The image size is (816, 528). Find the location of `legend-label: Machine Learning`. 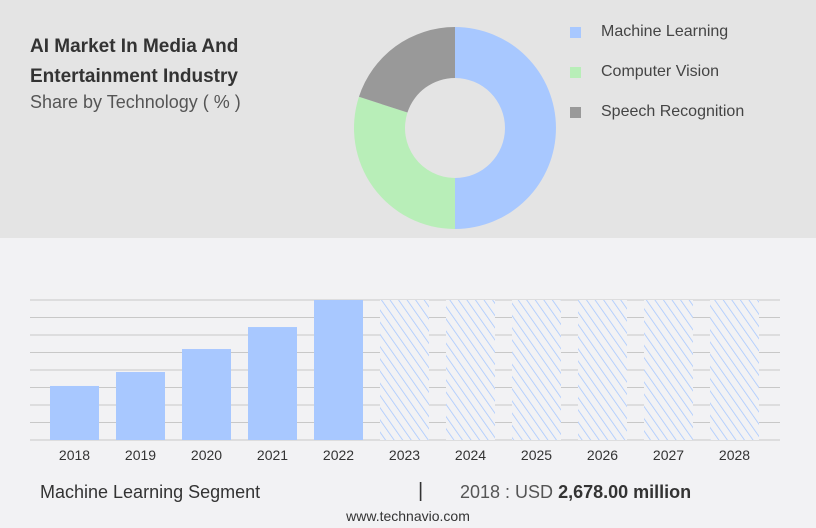

legend-label: Machine Learning is located at coordinates (665, 31).